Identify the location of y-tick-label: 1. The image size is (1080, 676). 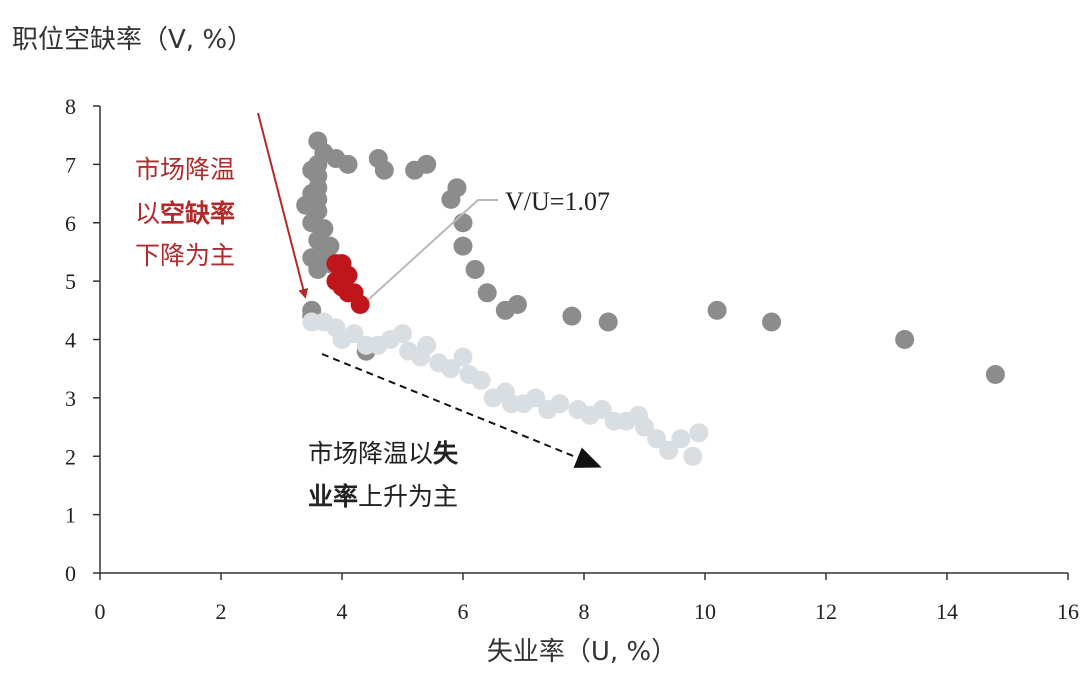
(70, 515).